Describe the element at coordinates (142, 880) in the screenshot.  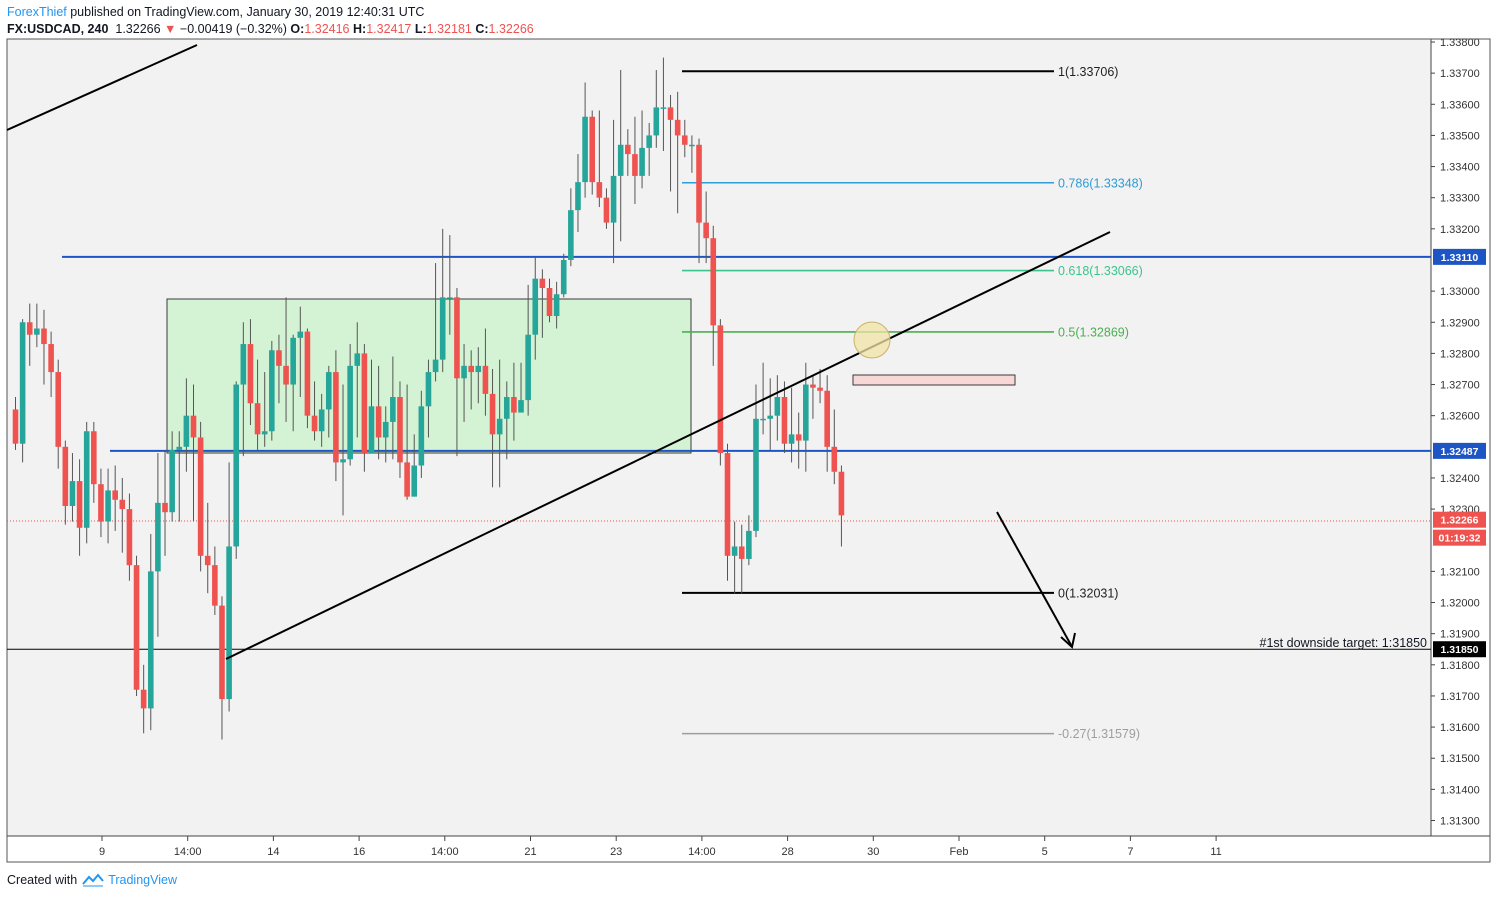
I see `tradingview-link: TradingView` at that location.